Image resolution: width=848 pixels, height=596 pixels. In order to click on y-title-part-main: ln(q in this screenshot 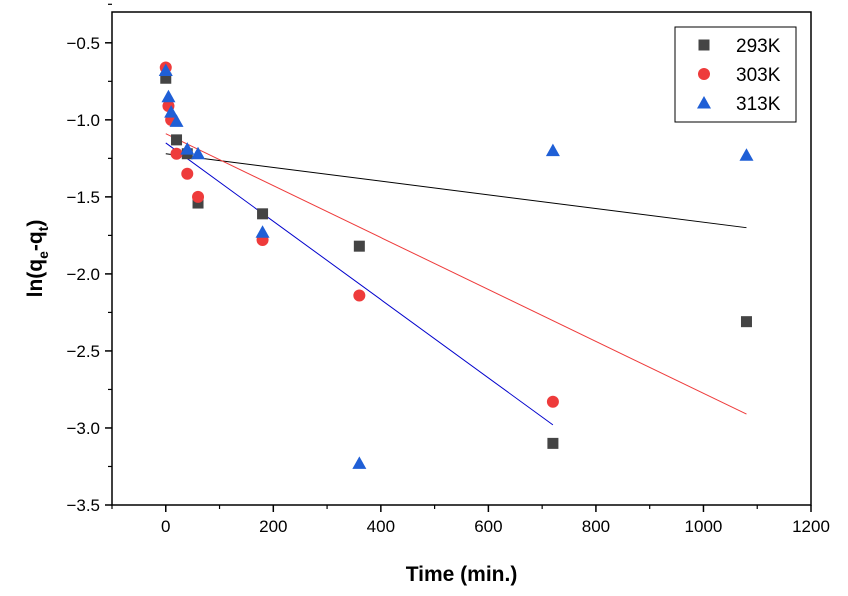, I will do `click(35, 278)`.